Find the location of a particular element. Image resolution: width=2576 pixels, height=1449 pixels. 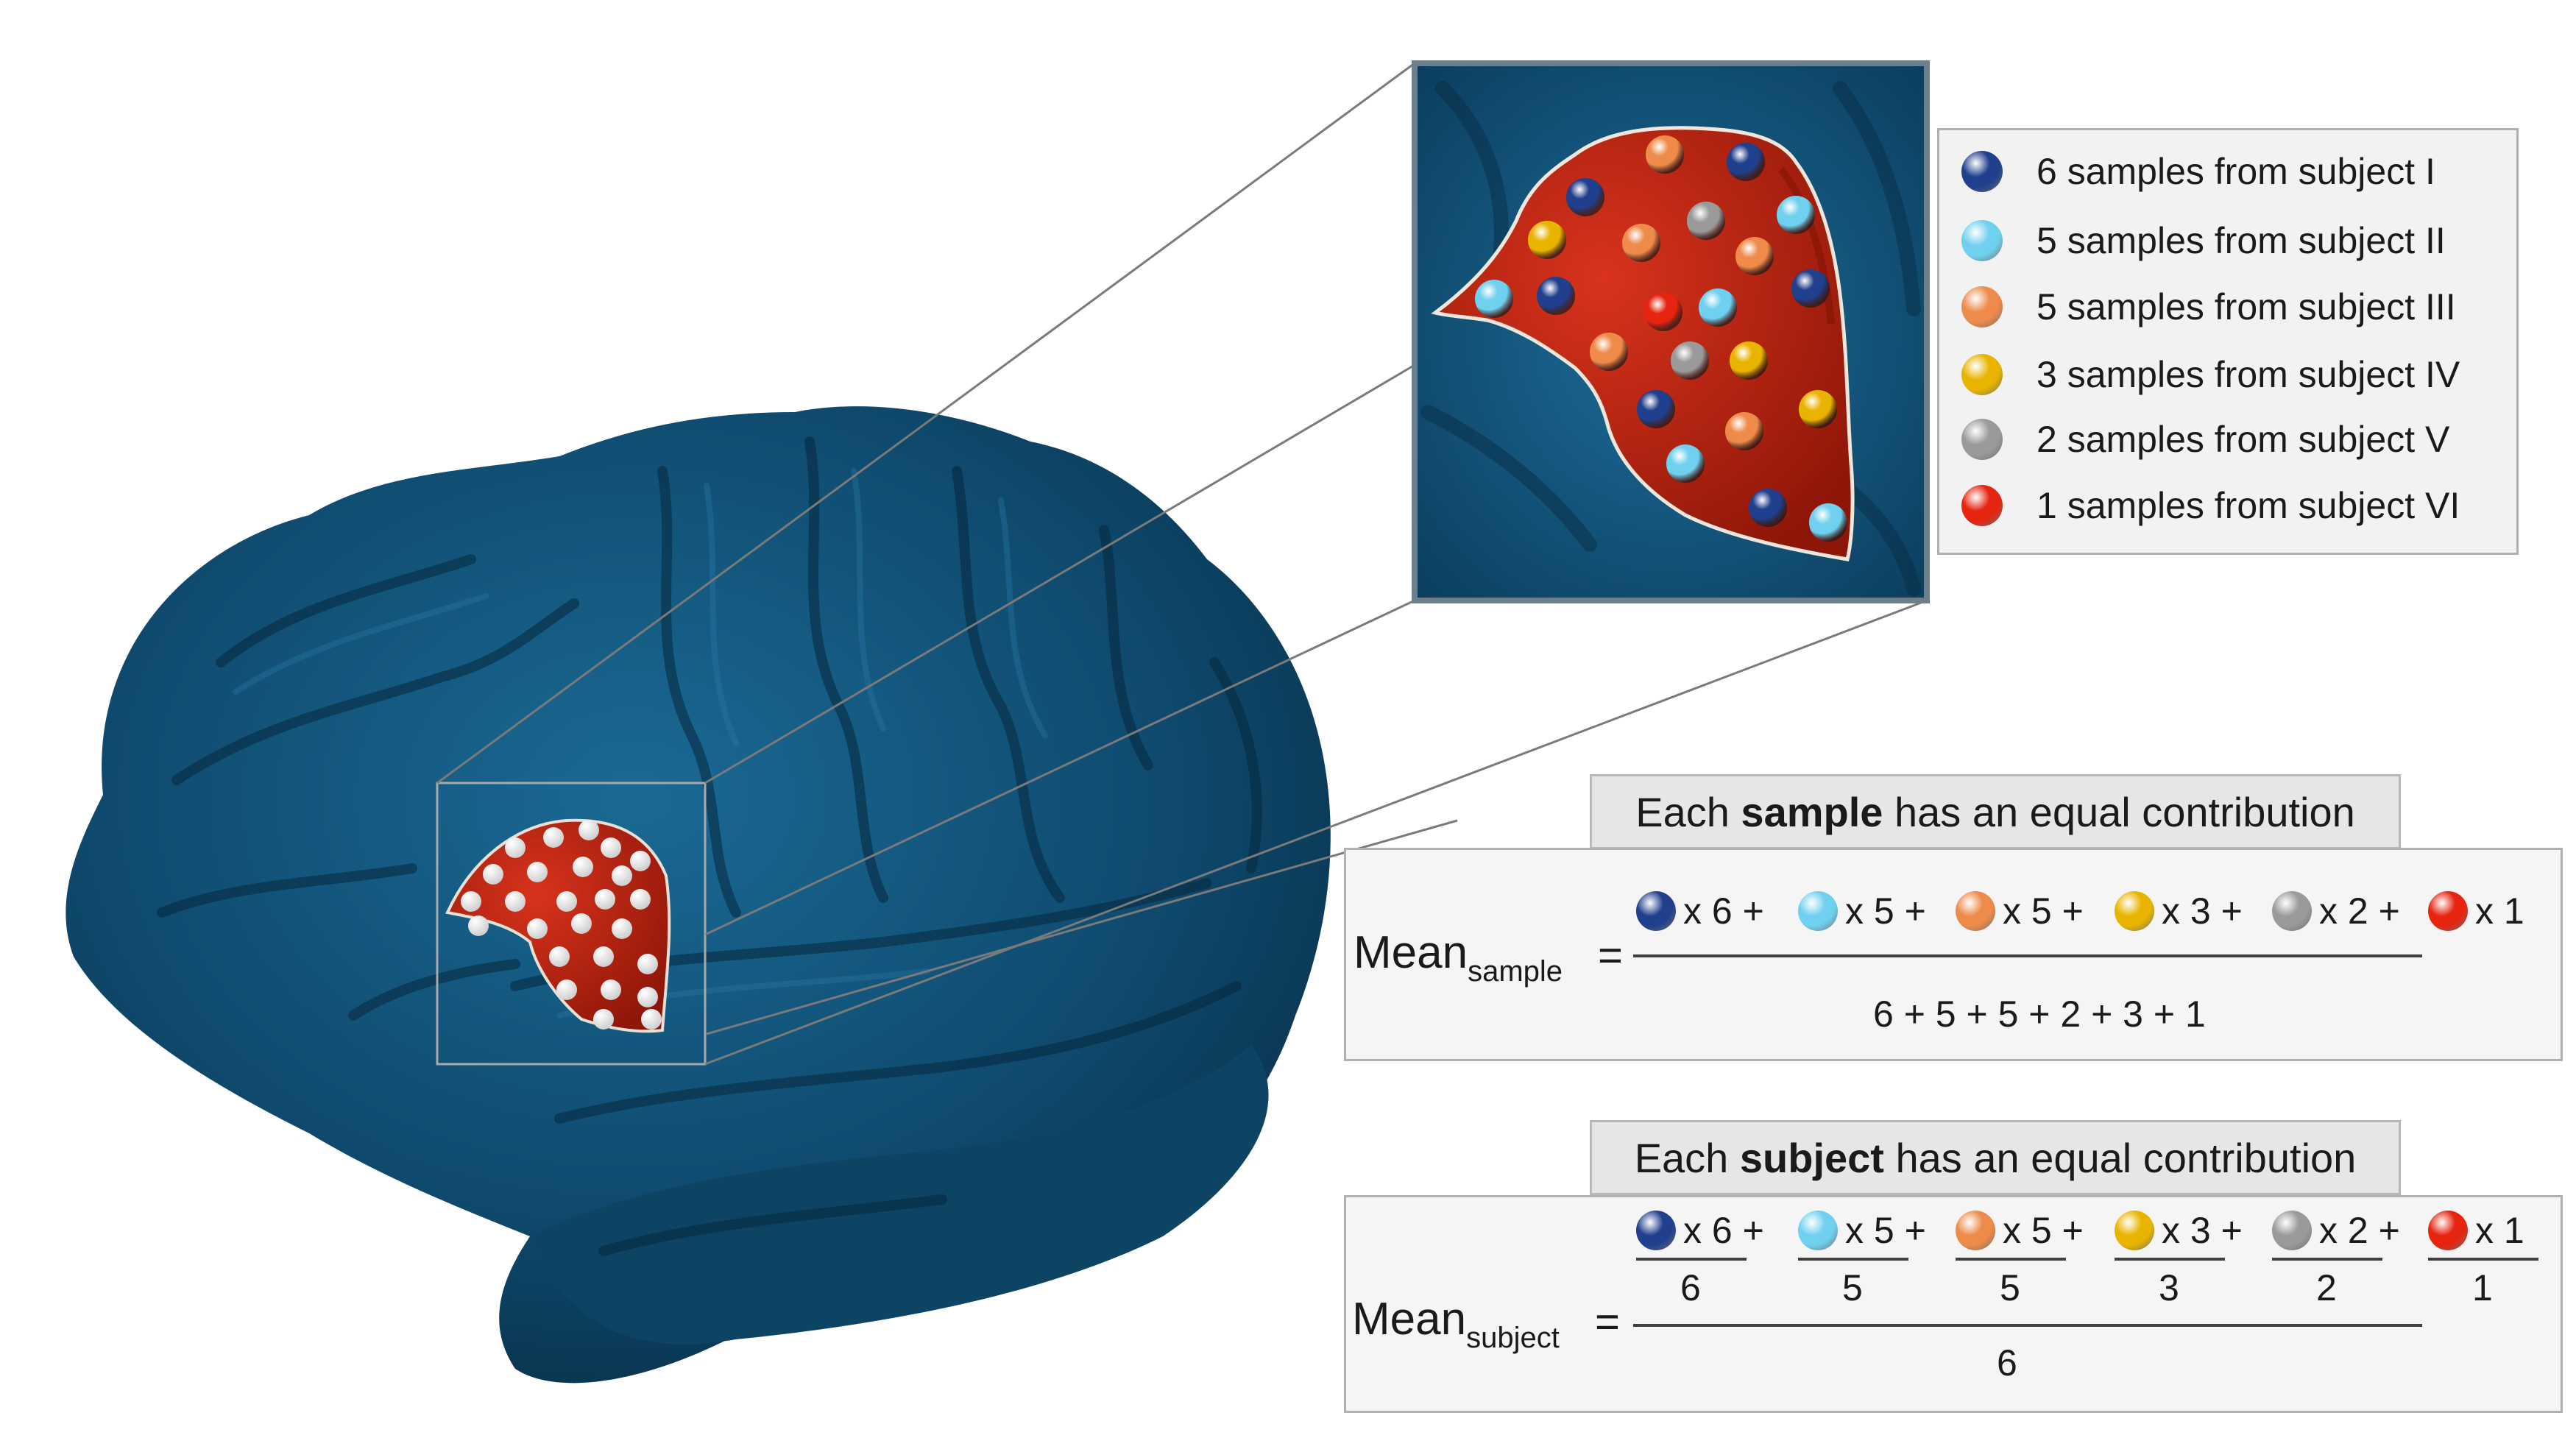

mean-subject-label: Meansubject is located at coordinates (1456, 1324).